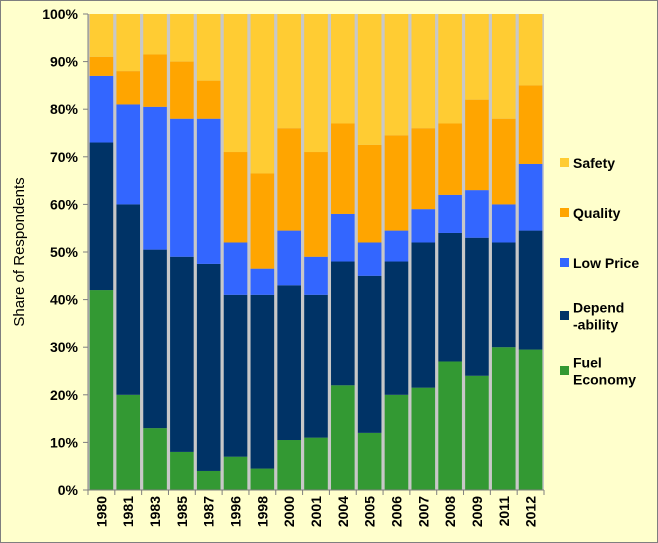 This screenshot has height=543, width=658. I want to click on bar-segment-low-price-2005, so click(369, 259).